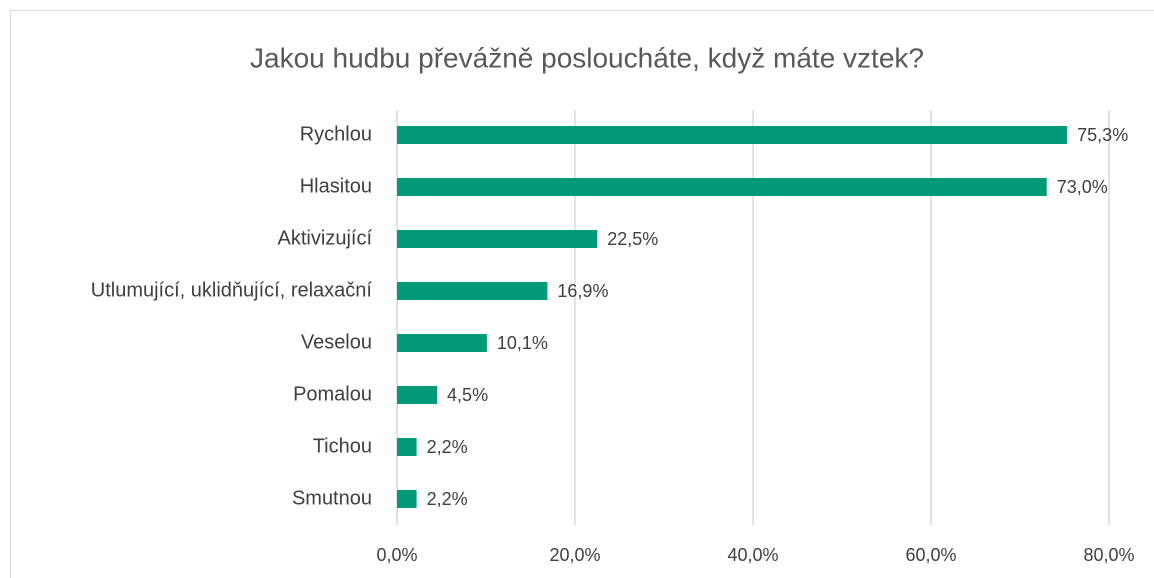 This screenshot has width=1154, height=578. What do you see at coordinates (342, 446) in the screenshot?
I see `y-tick-label: Tichou` at bounding box center [342, 446].